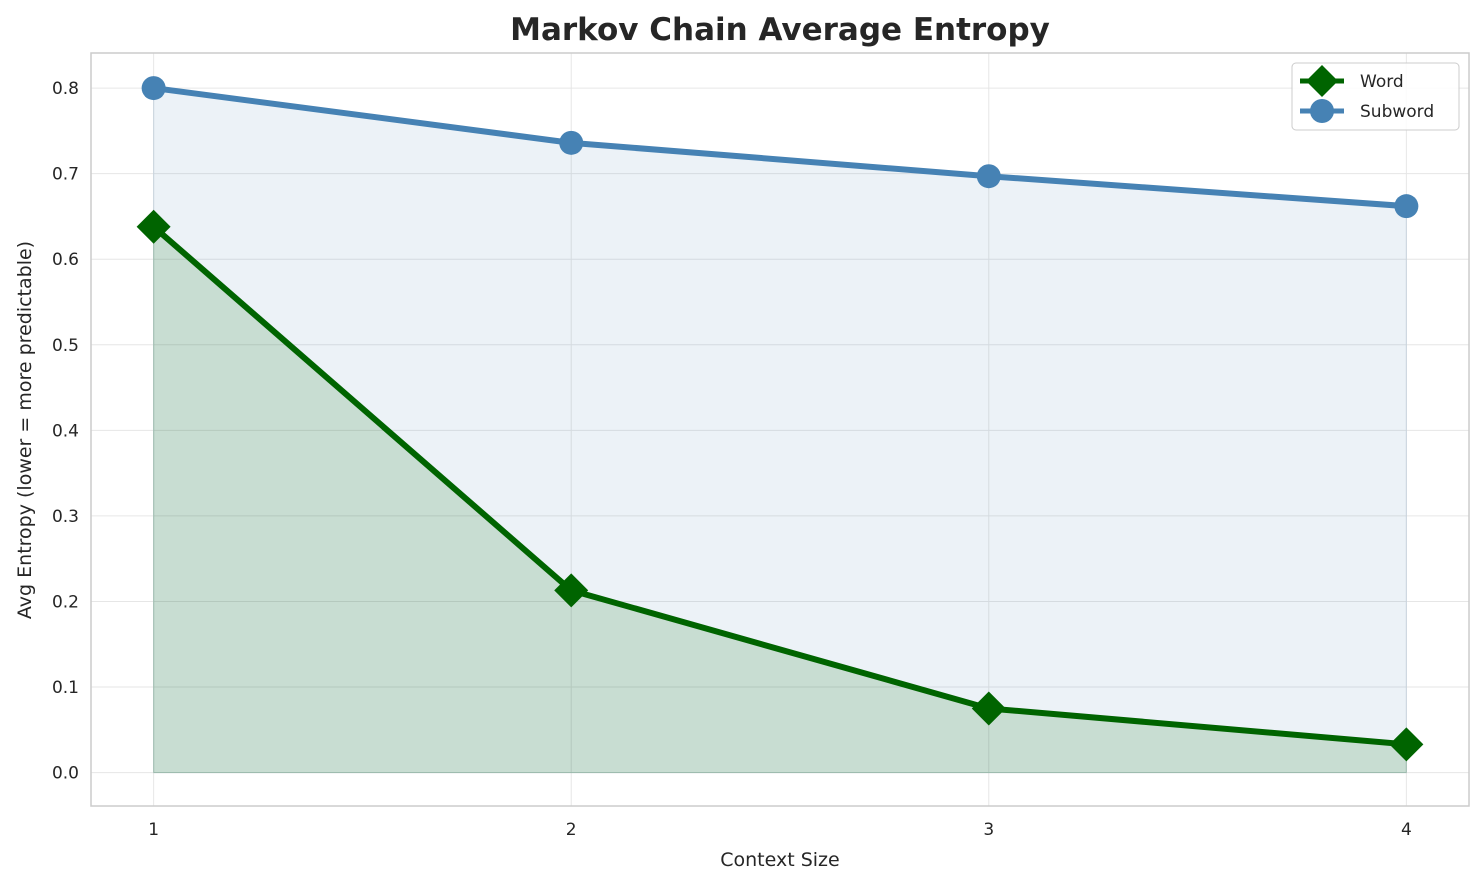  I want to click on x-tick-label: 4, so click(1406, 830).